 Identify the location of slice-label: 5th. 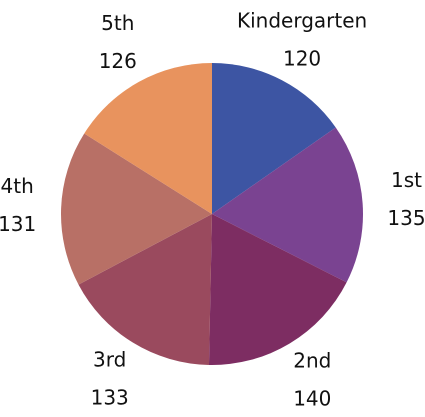
(117, 23).